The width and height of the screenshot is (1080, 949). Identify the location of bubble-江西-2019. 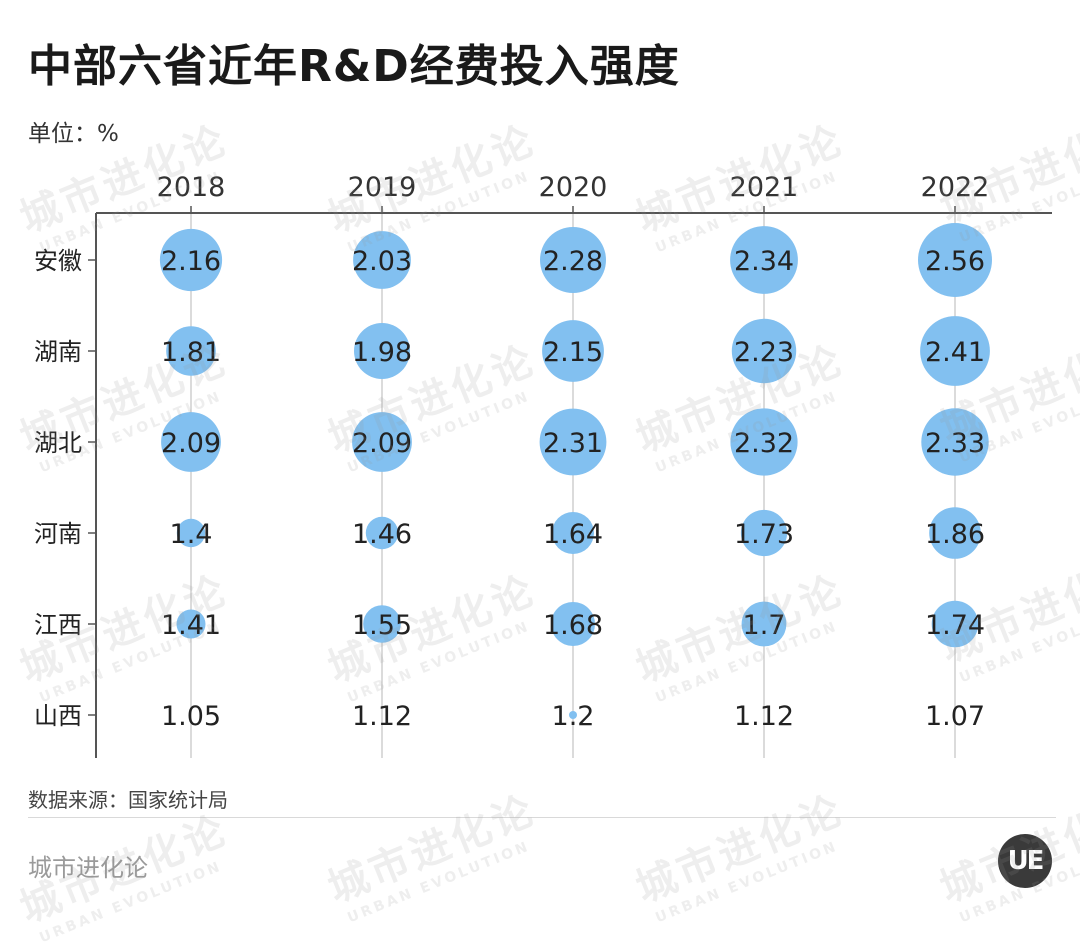
(382, 624).